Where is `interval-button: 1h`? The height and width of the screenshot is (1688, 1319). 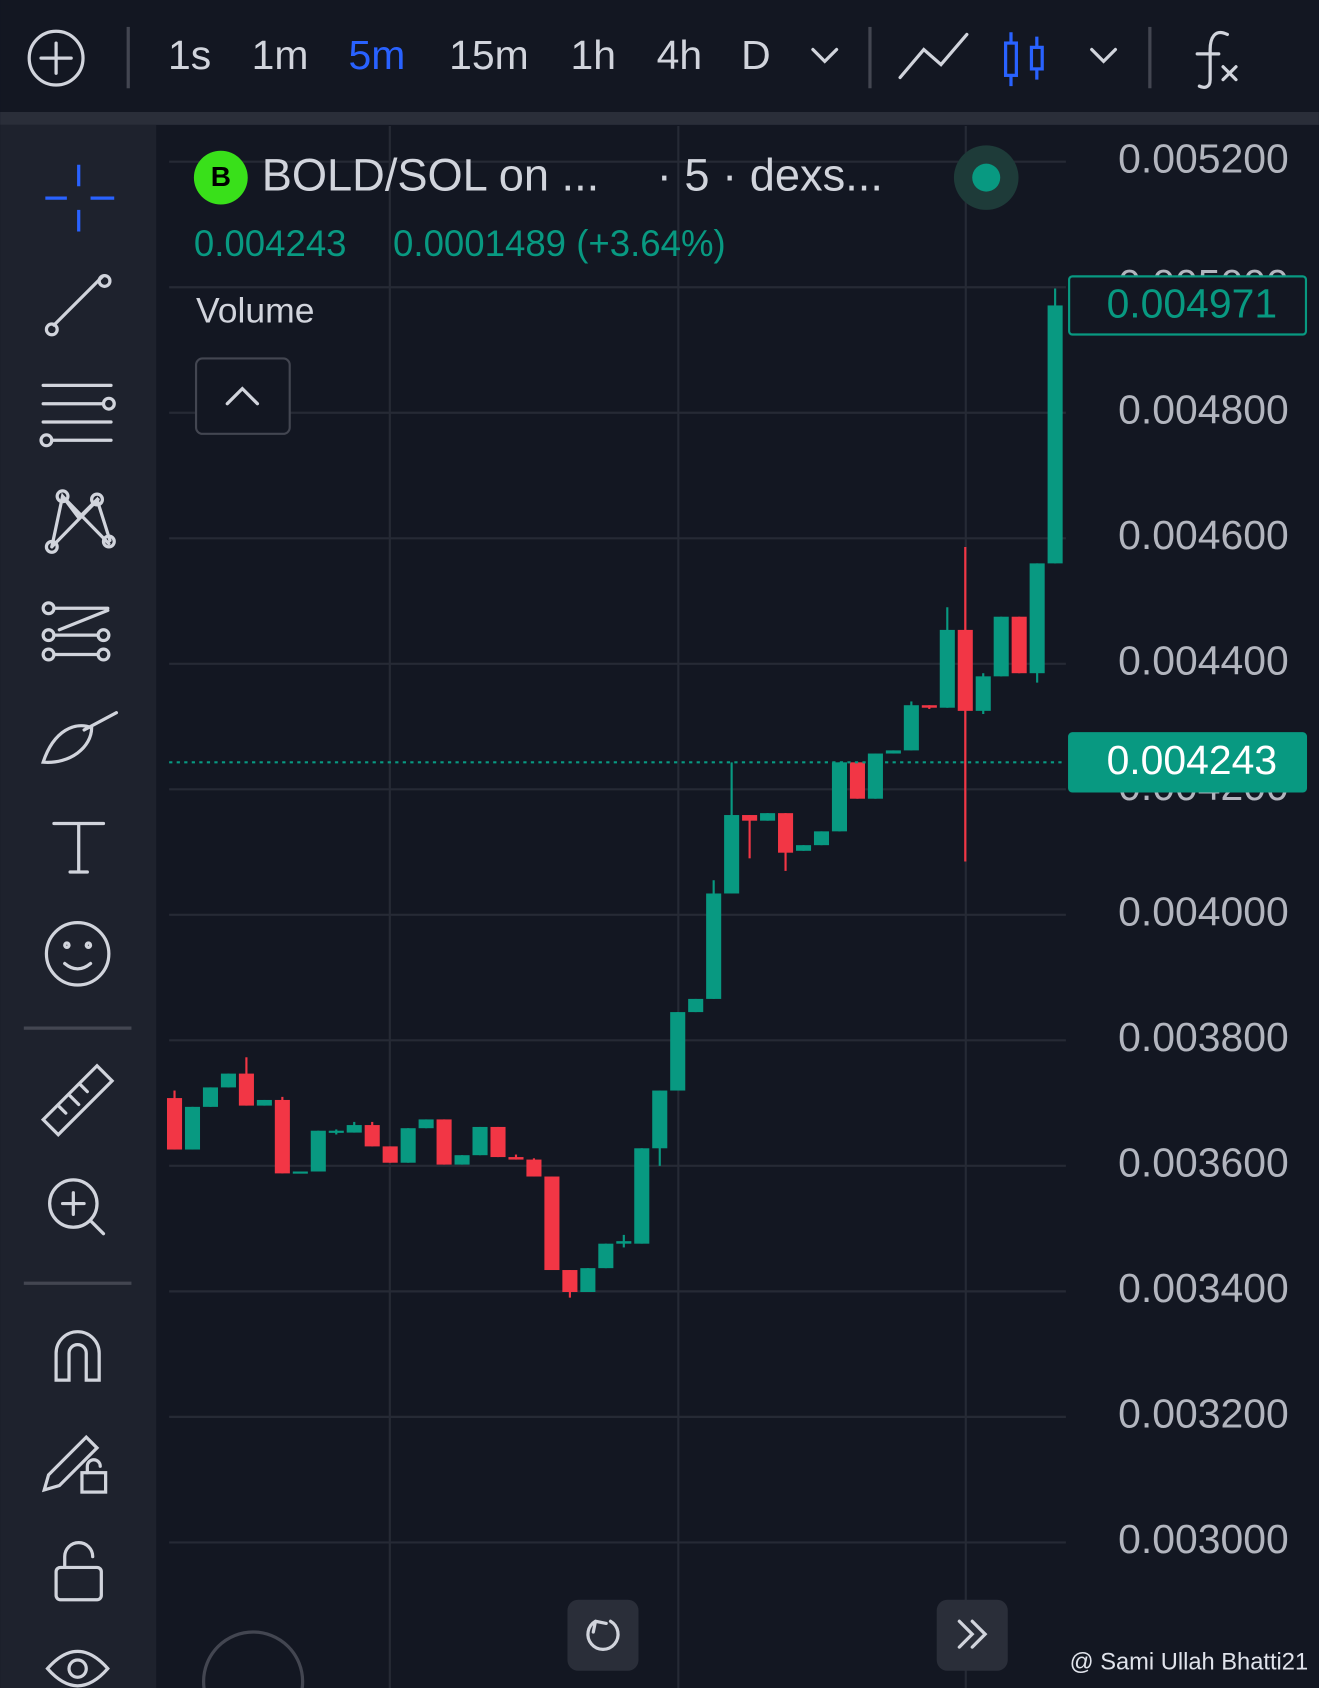 interval-button: 1h is located at coordinates (593, 55).